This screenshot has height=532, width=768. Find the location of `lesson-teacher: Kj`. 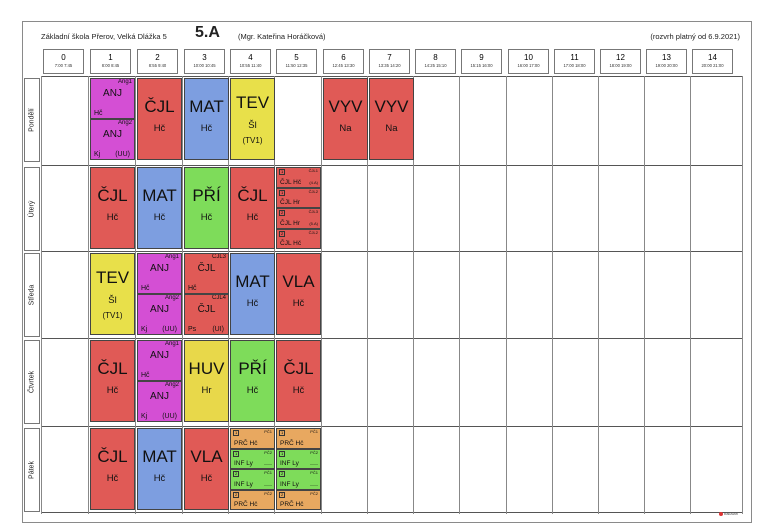

lesson-teacher: Kj is located at coordinates (144, 416).